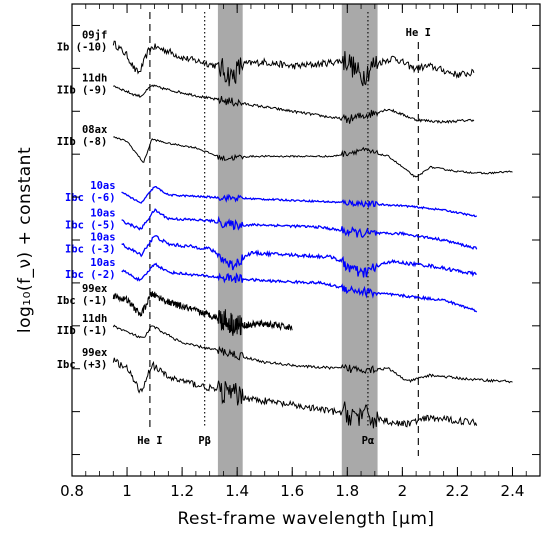 The width and height of the screenshot is (552, 534). What do you see at coordinates (90, 275) in the screenshot?
I see `series-subtype-label-7: Ibc (-2)` at bounding box center [90, 275].